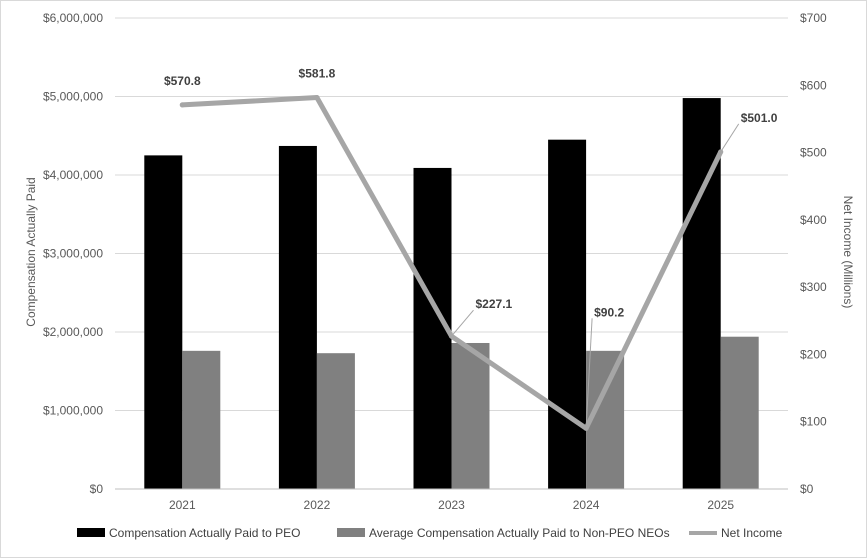 Image resolution: width=867 pixels, height=558 pixels. Describe the element at coordinates (182, 505) in the screenshot. I see `x-tick-label: 2021` at that location.